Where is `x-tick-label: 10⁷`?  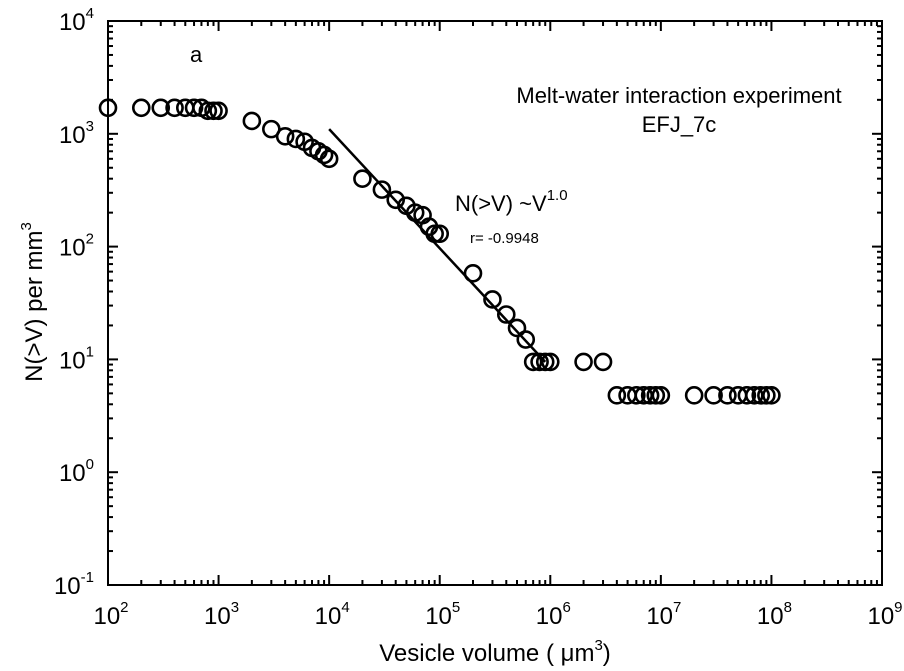
x-tick-label: 10⁷ is located at coordinates (663, 614).